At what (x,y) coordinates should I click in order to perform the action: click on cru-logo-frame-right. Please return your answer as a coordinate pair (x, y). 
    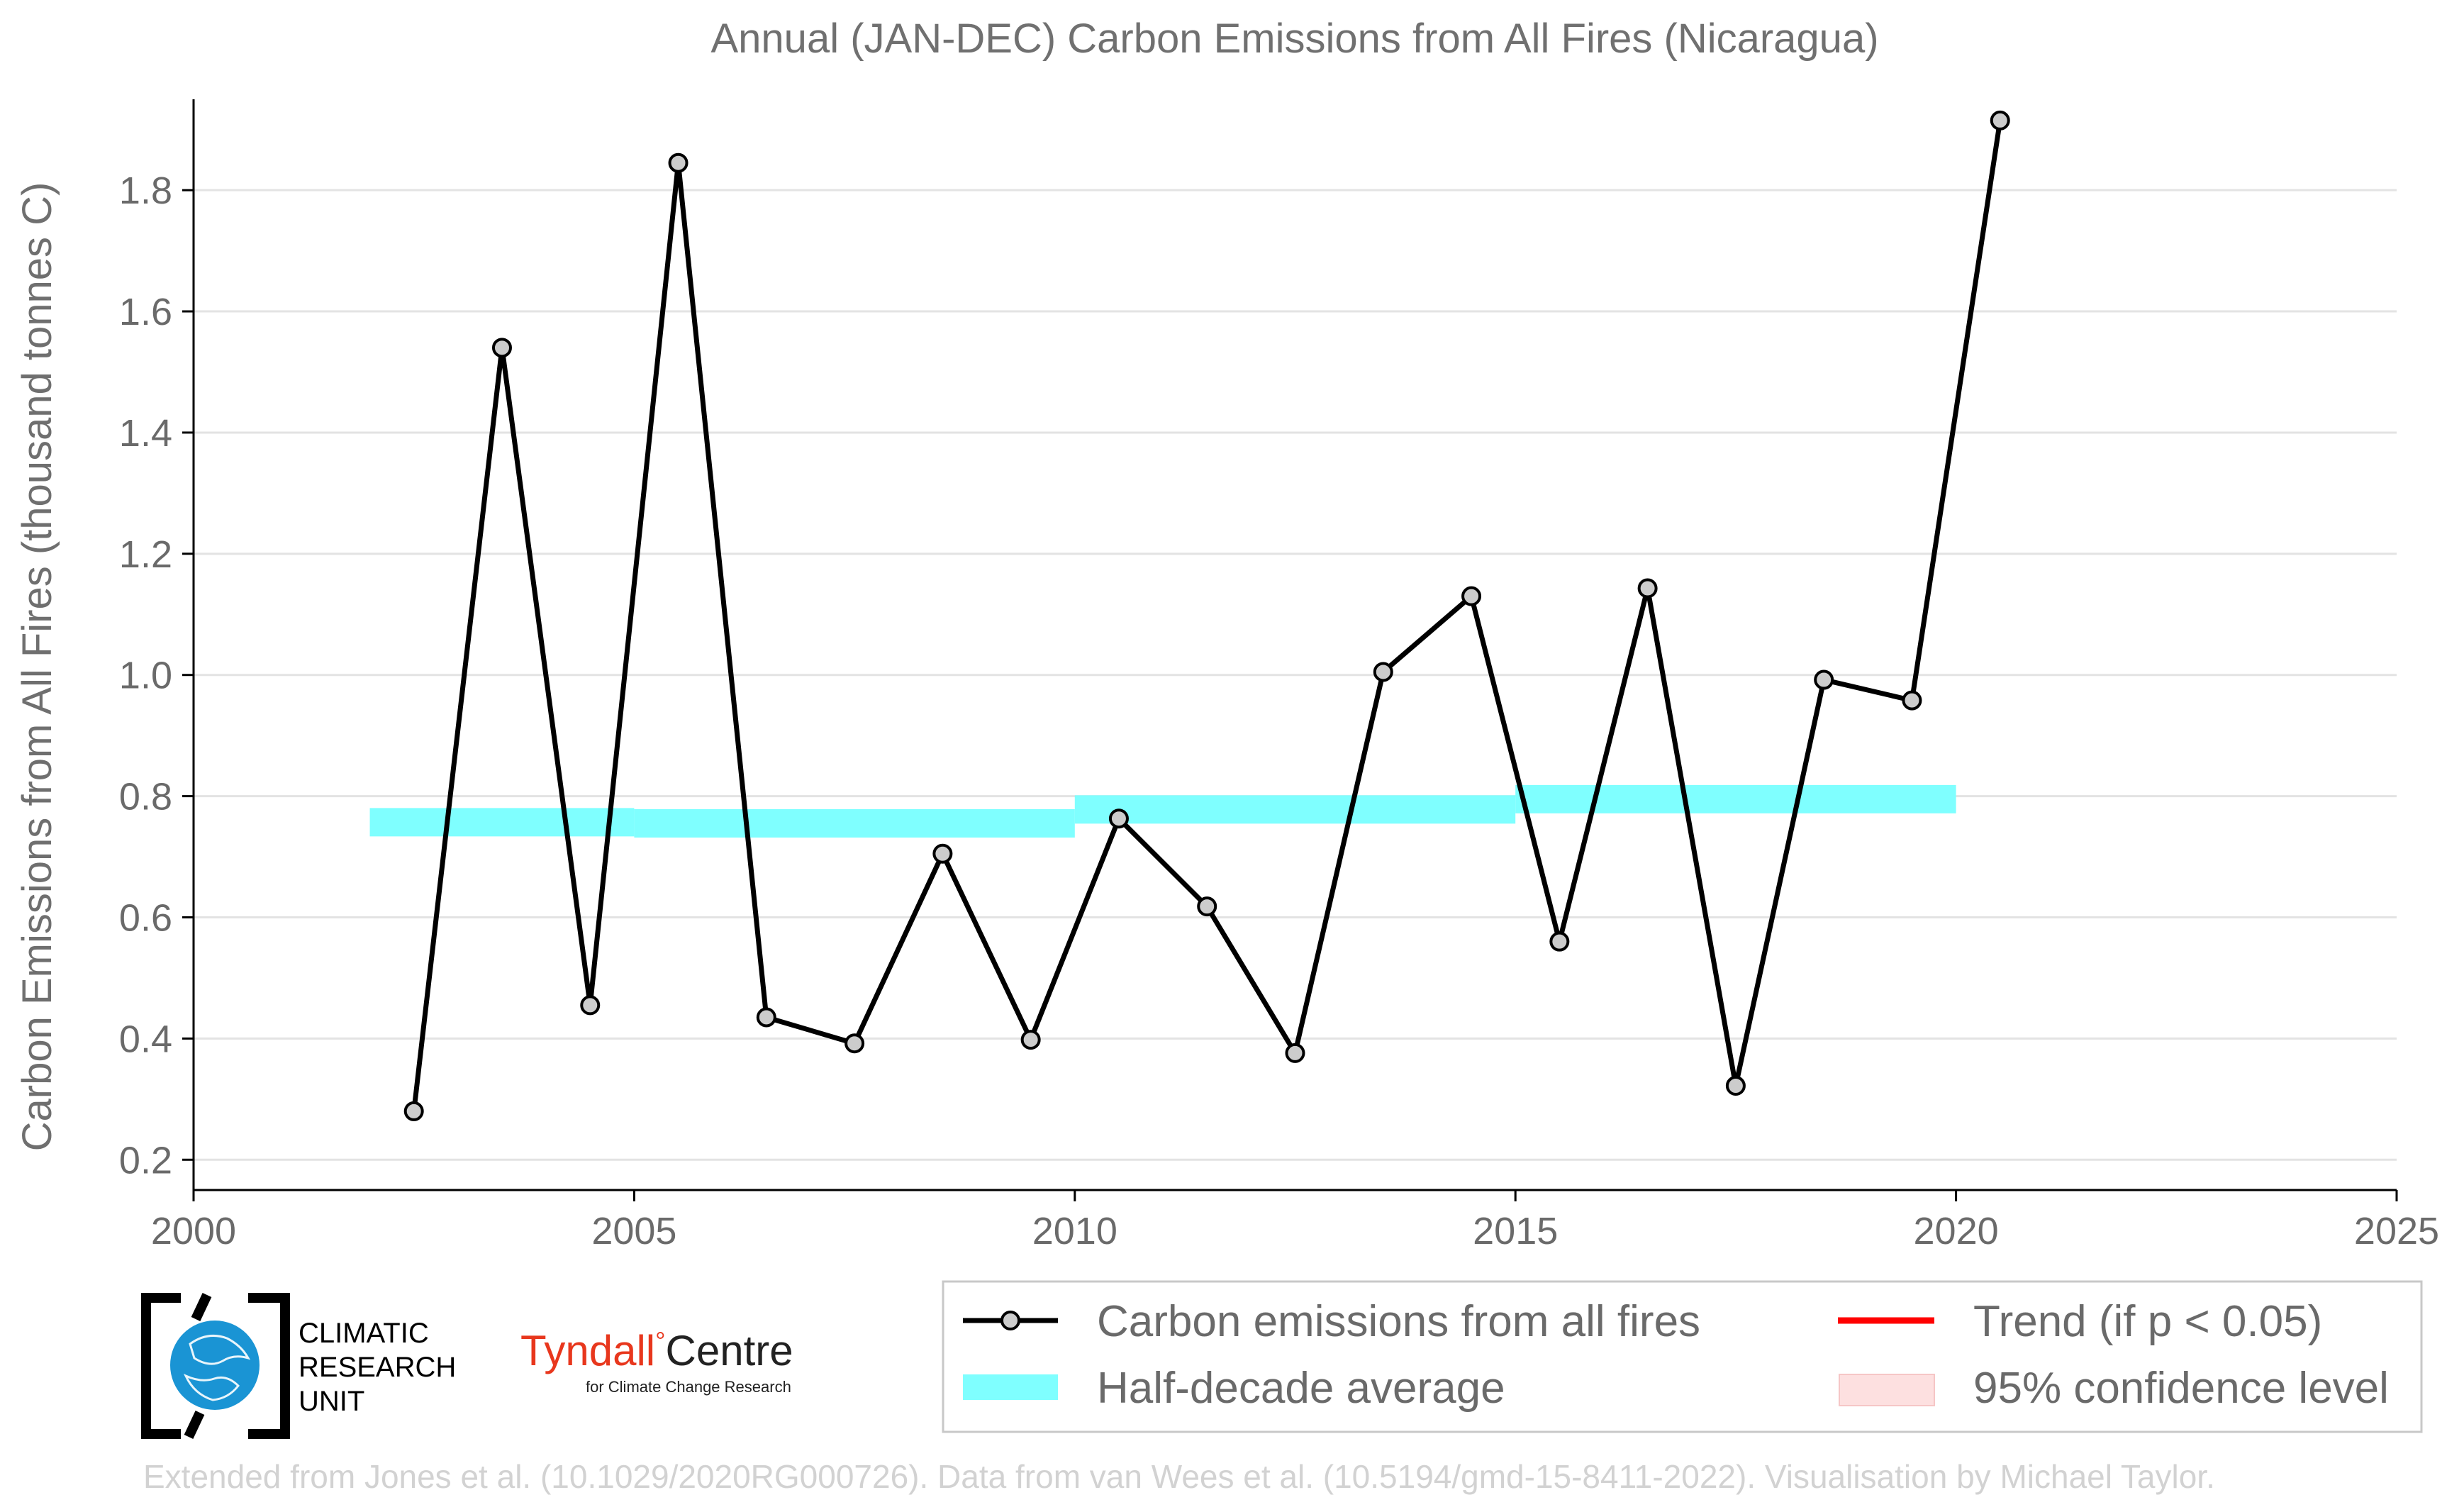
    Looking at the image, I should click on (269, 1366).